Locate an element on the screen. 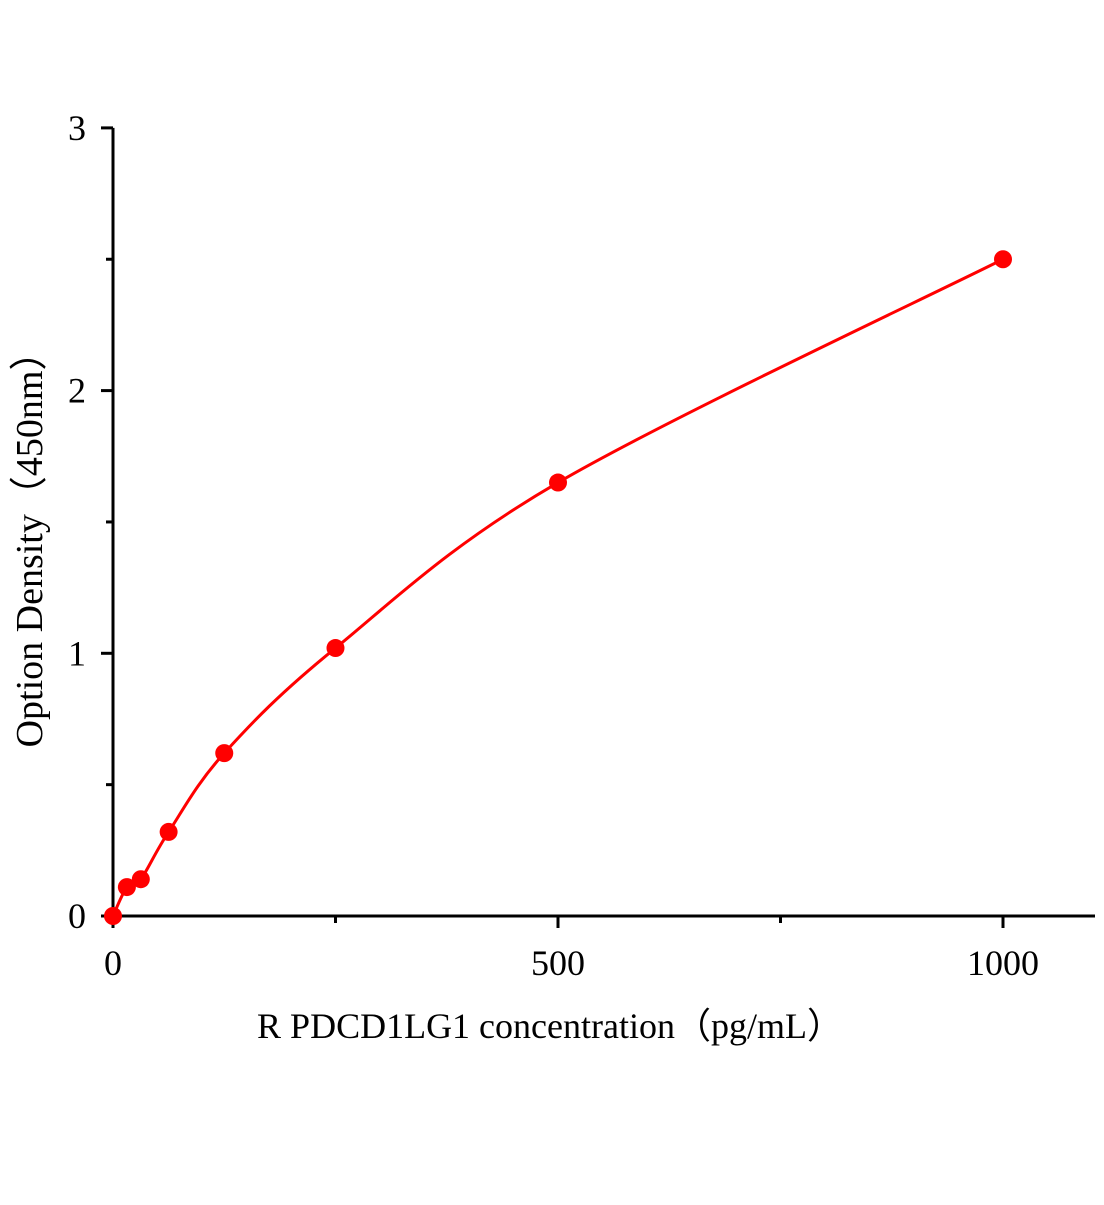 The height and width of the screenshot is (1205, 1104). x-tick-label: 1000 is located at coordinates (1003, 963).